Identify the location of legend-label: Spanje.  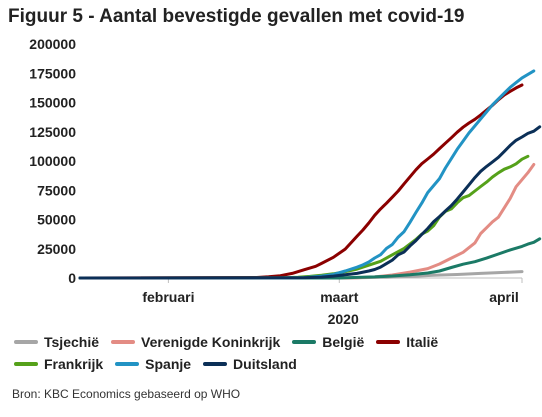
(168, 364).